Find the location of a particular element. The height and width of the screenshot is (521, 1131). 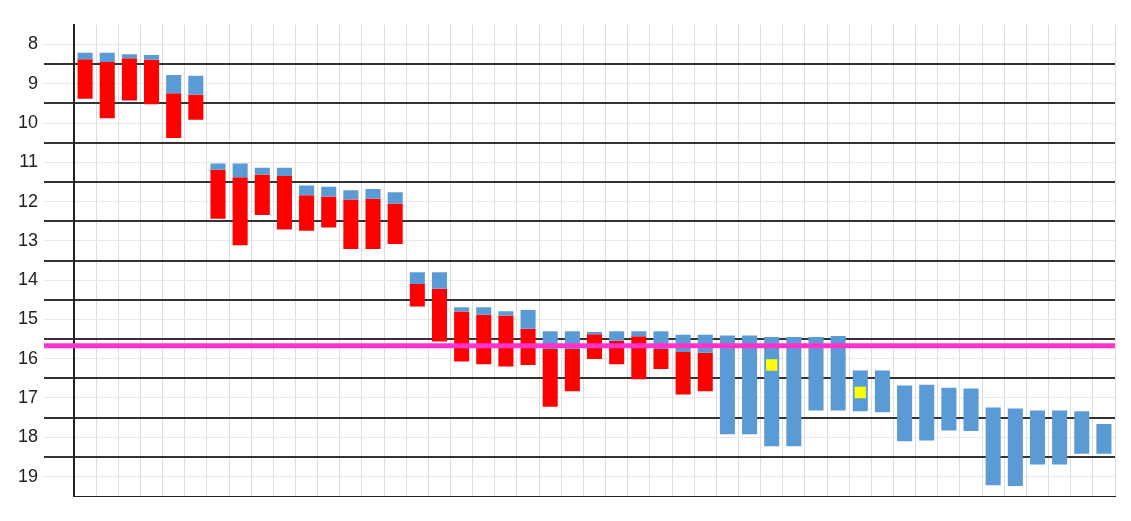

y-tick-label: 16 is located at coordinates (28, 357).